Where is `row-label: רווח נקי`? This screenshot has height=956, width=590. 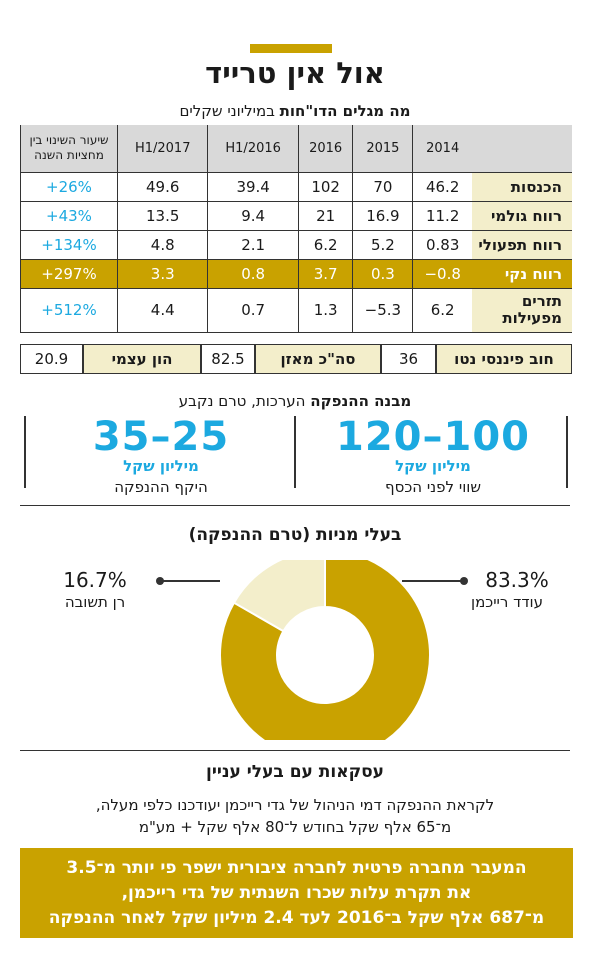
row-label: רווח נקי is located at coordinates (522, 274).